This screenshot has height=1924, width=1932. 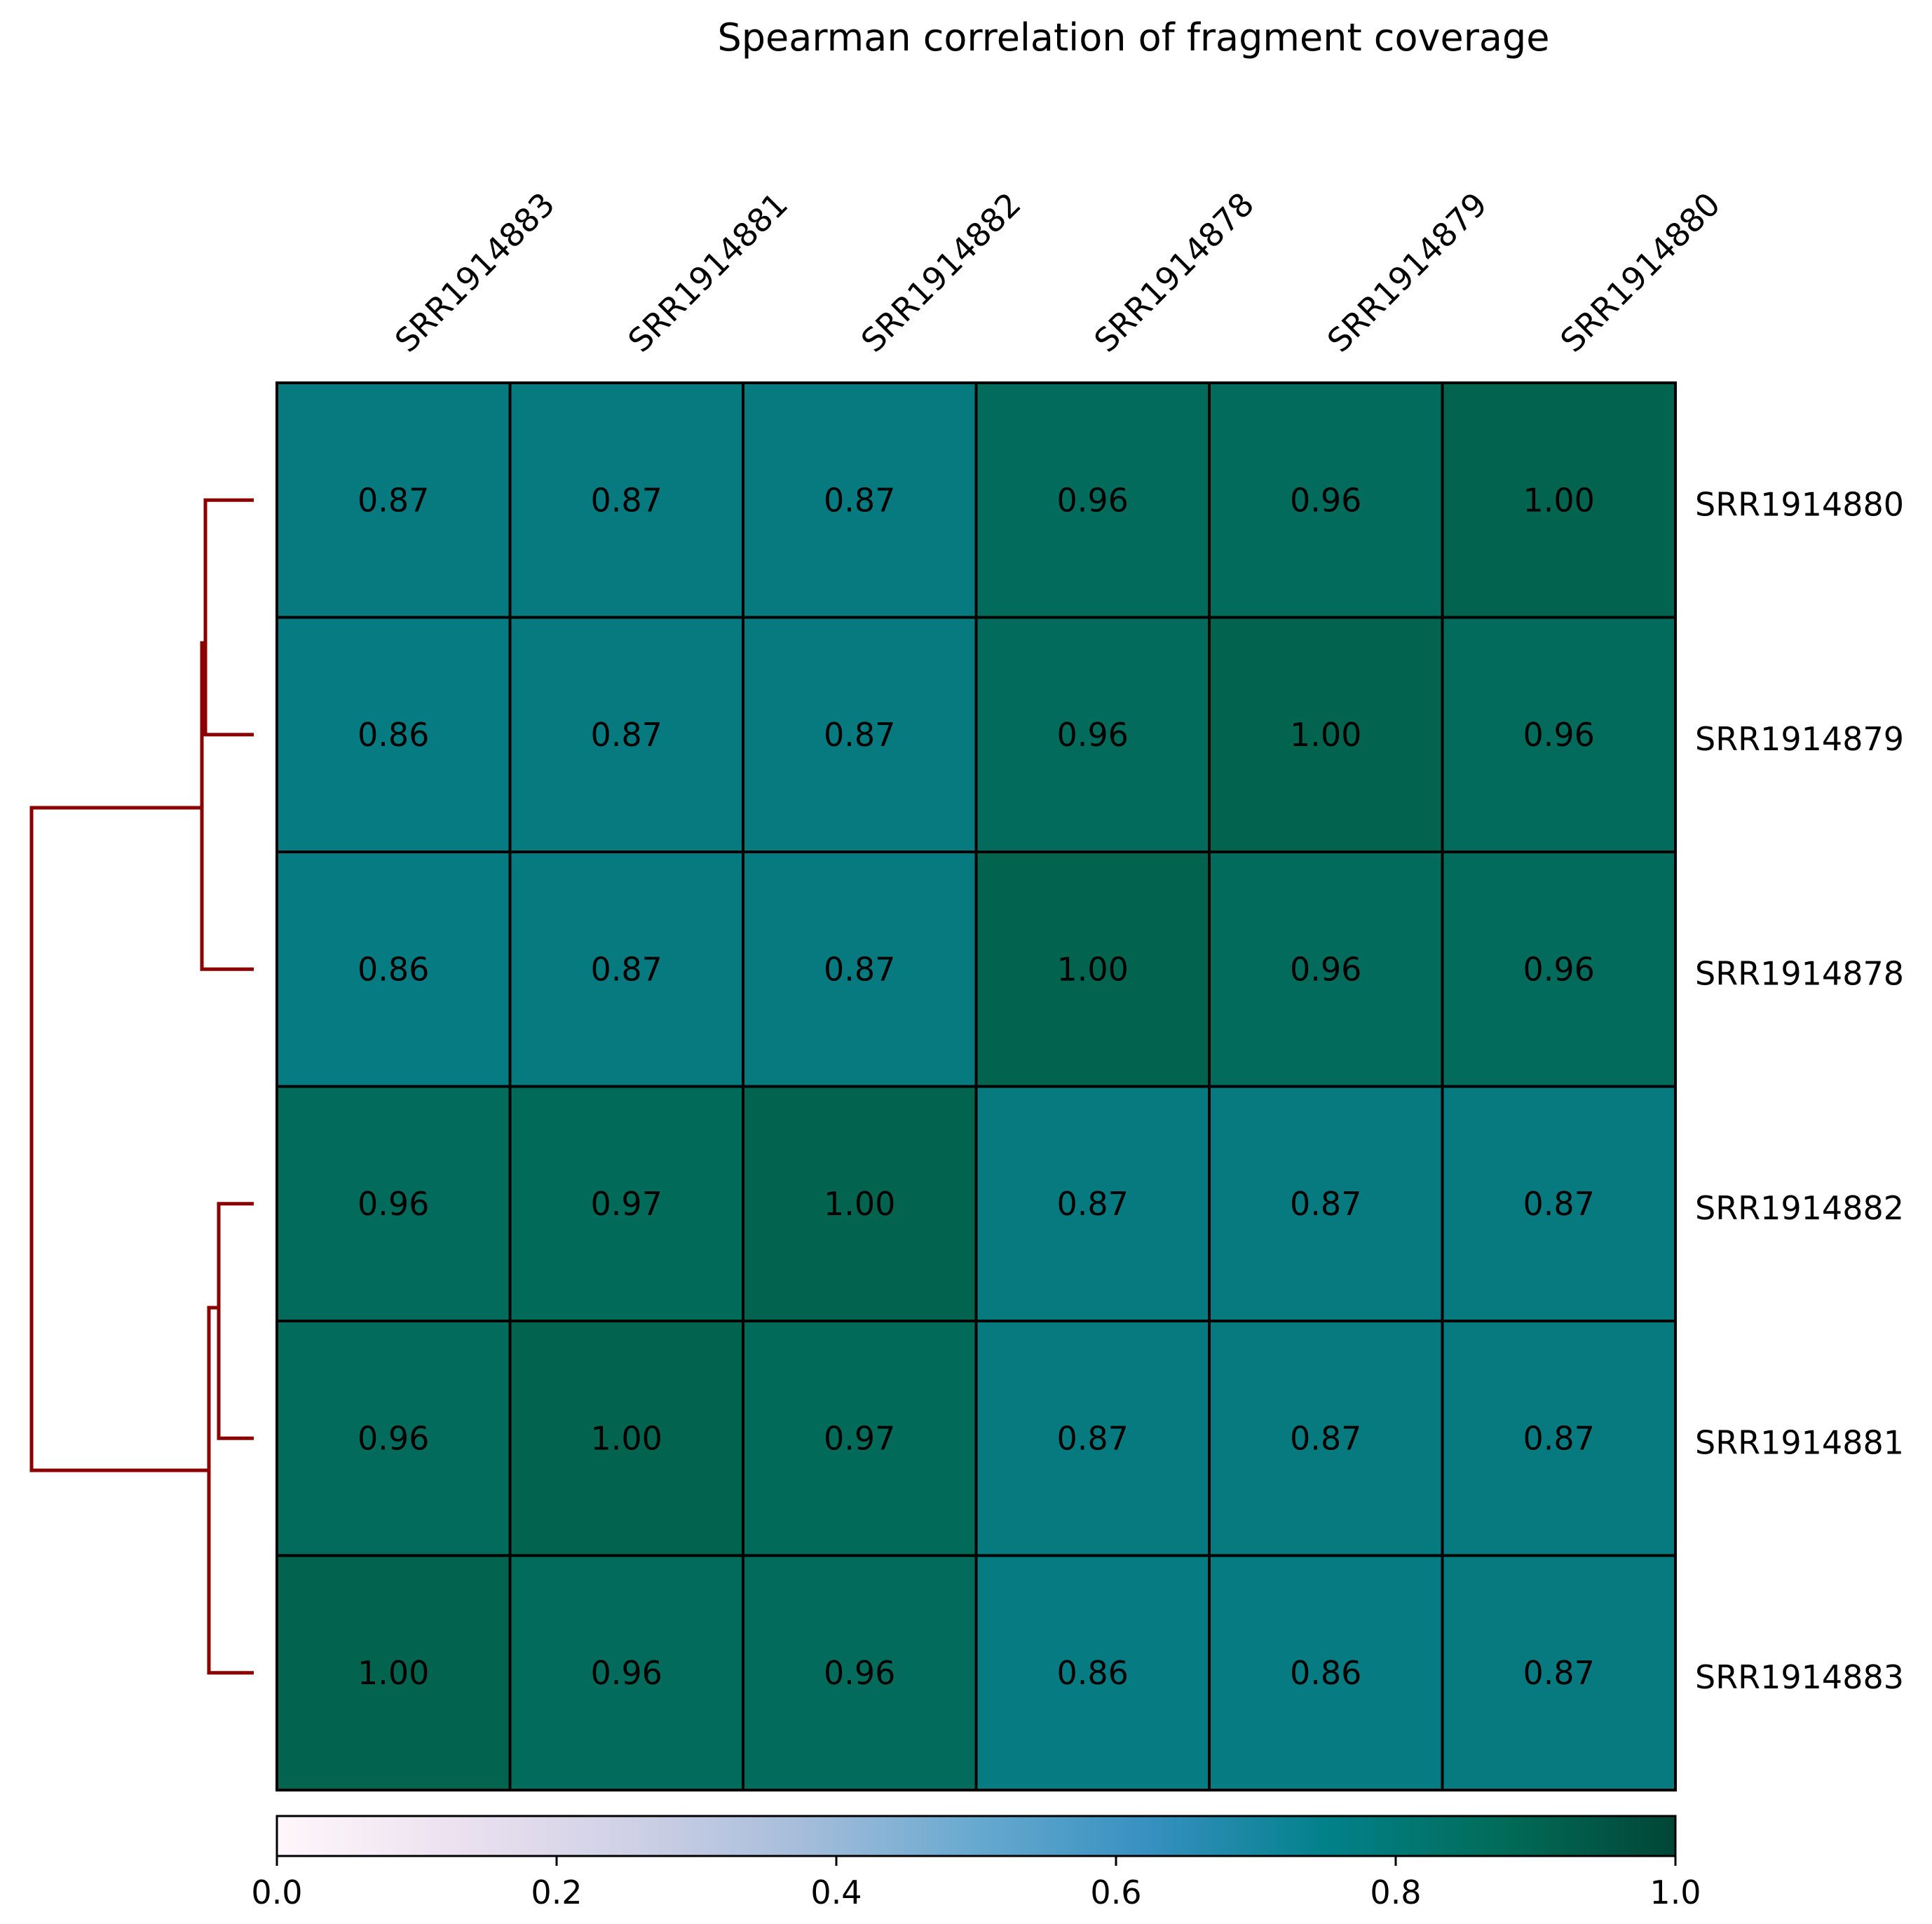 I want to click on column-label: SRR1914880, so click(x=1640, y=272).